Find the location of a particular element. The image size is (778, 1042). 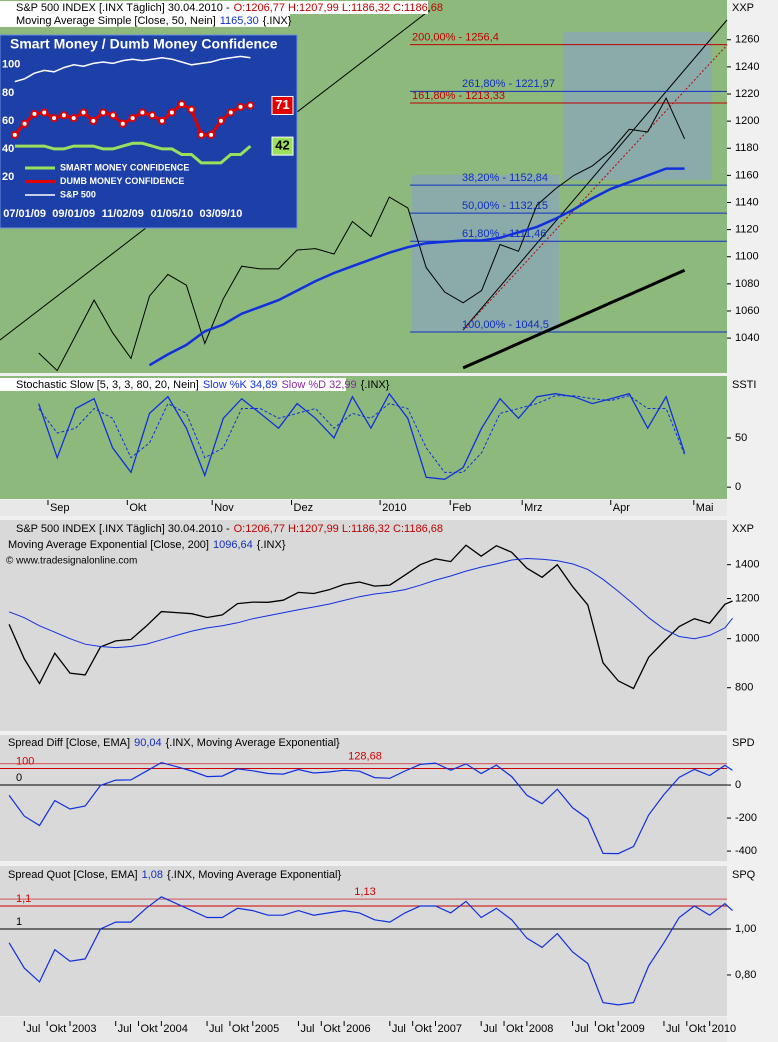

reference-label: 1 is located at coordinates (19, 922).